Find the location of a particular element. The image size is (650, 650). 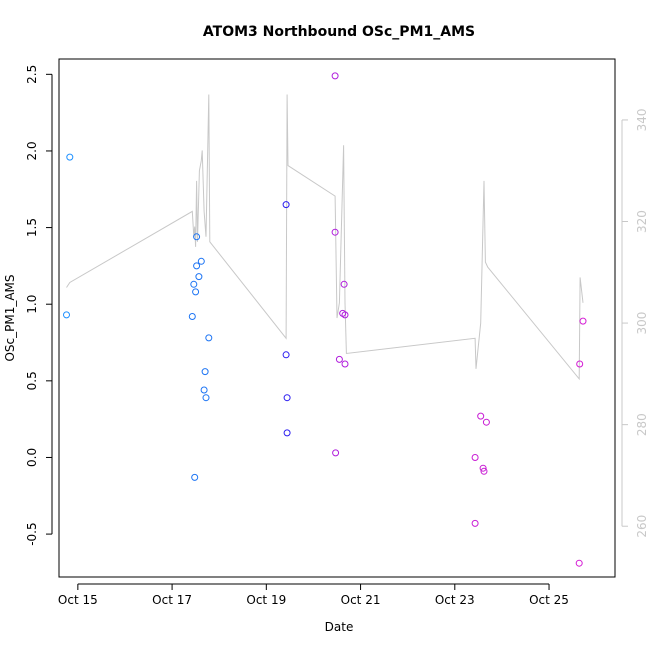

y-tick-label: 0.0 is located at coordinates (32, 457).